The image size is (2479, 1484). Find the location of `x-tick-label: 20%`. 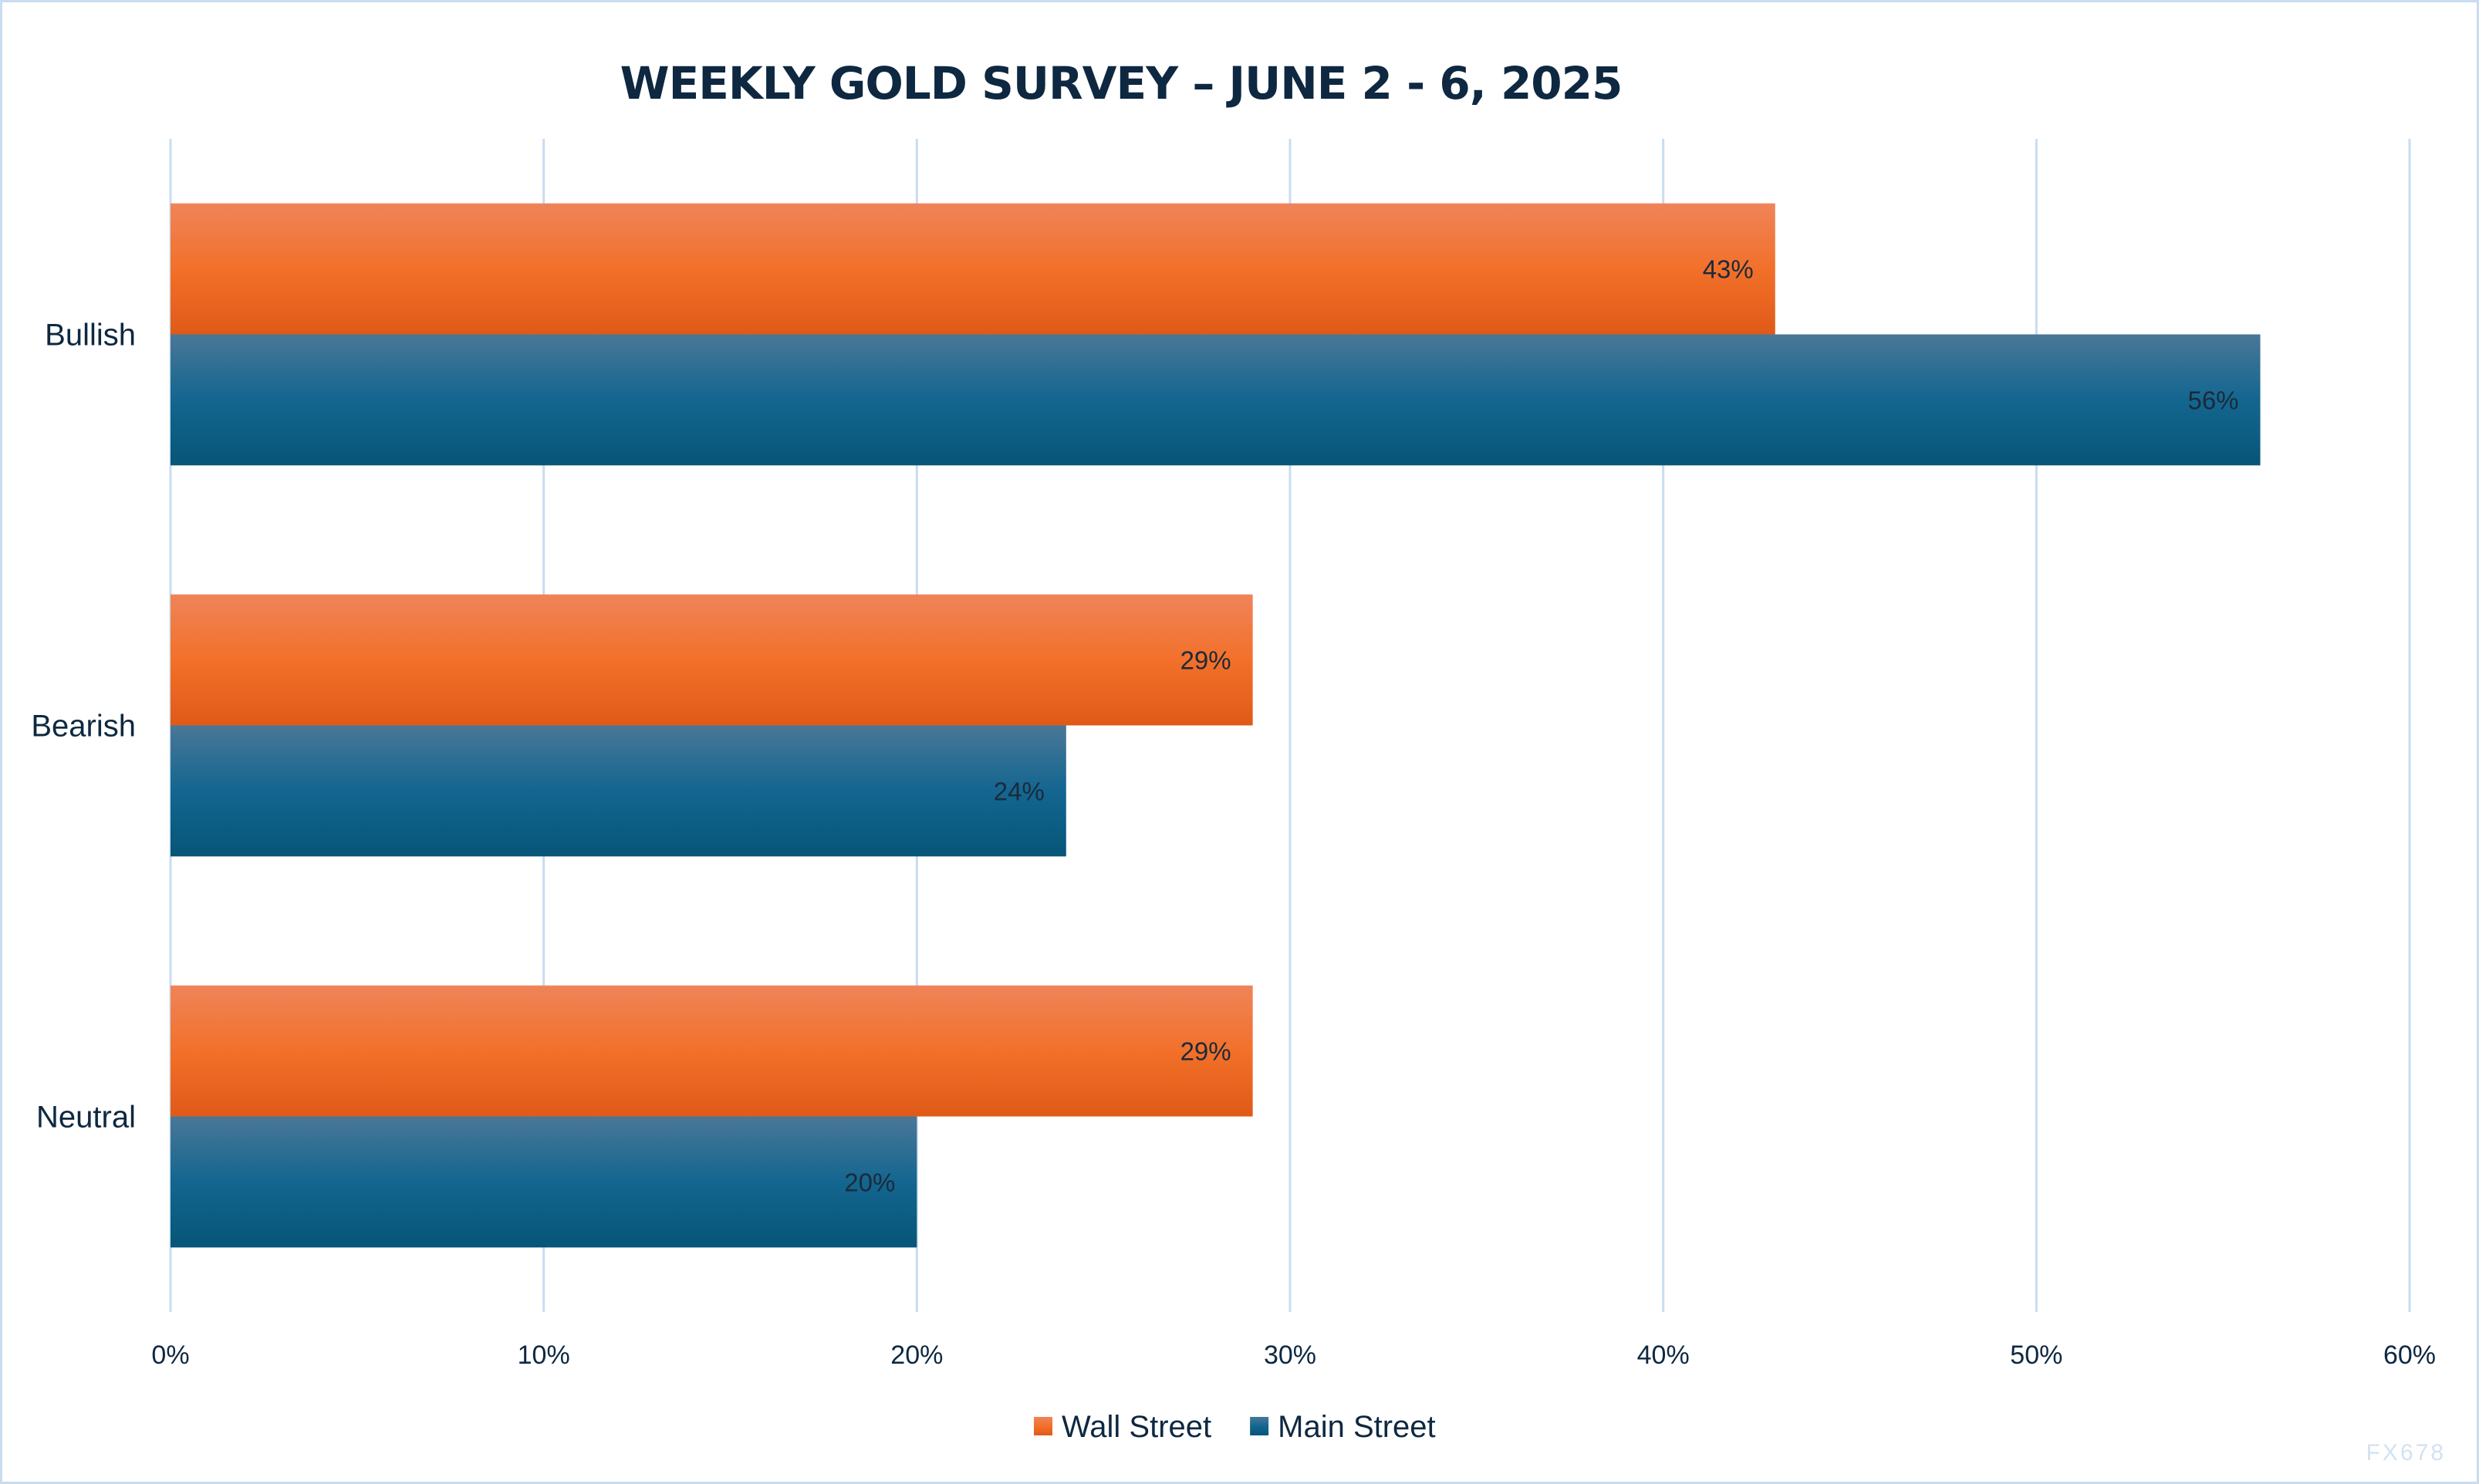

x-tick-label: 20% is located at coordinates (916, 1356).